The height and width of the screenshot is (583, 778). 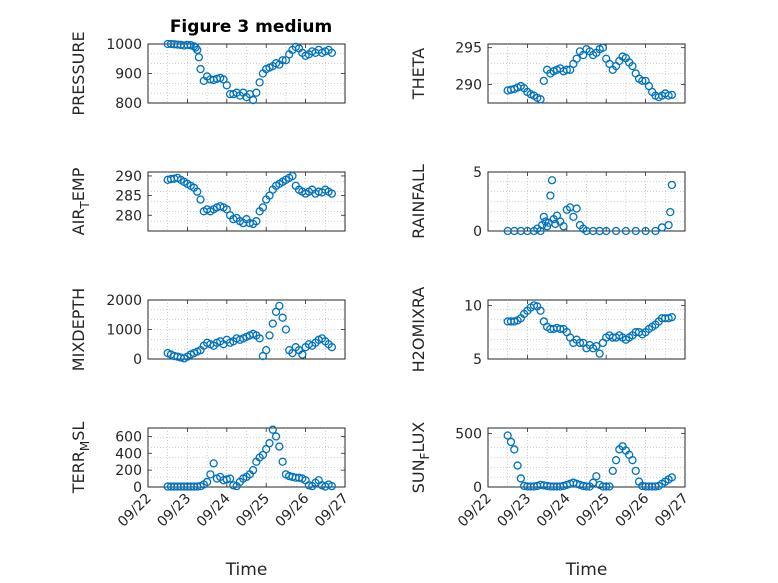 What do you see at coordinates (250, 200) in the screenshot?
I see `series-air_temp` at bounding box center [250, 200].